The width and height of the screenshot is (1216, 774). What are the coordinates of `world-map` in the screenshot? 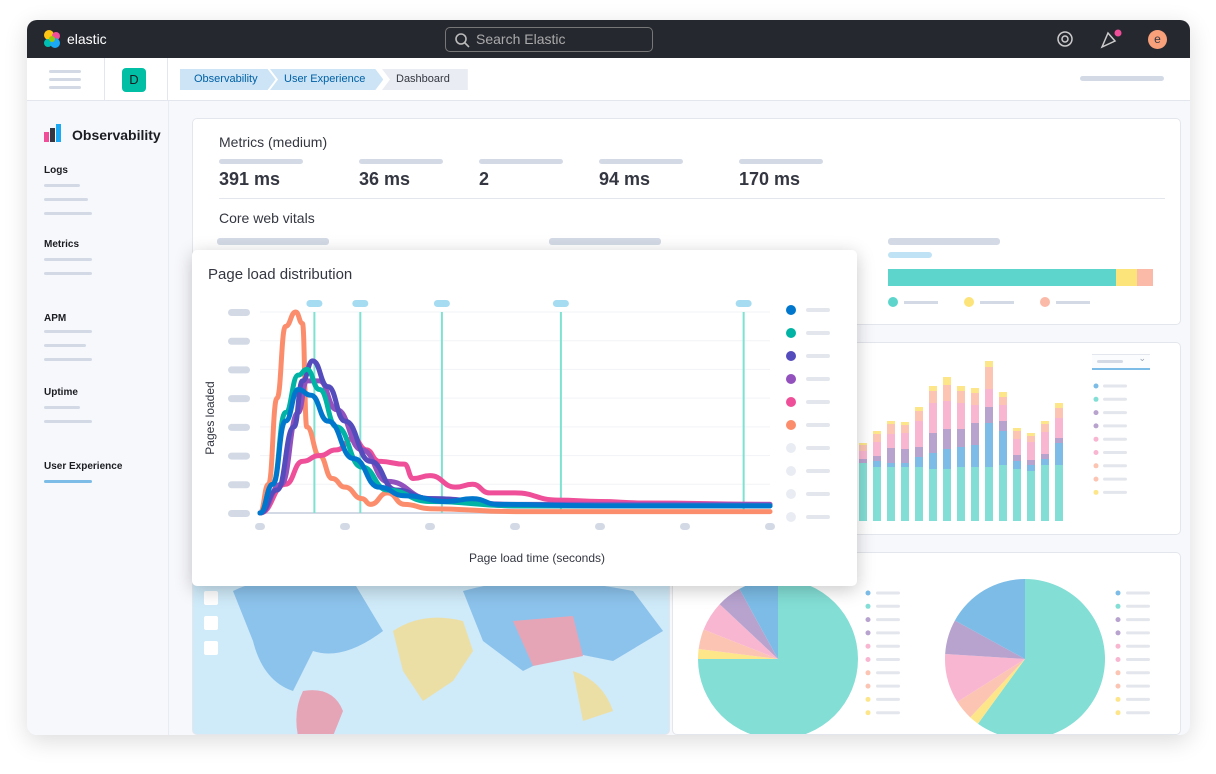 It's located at (431, 653).